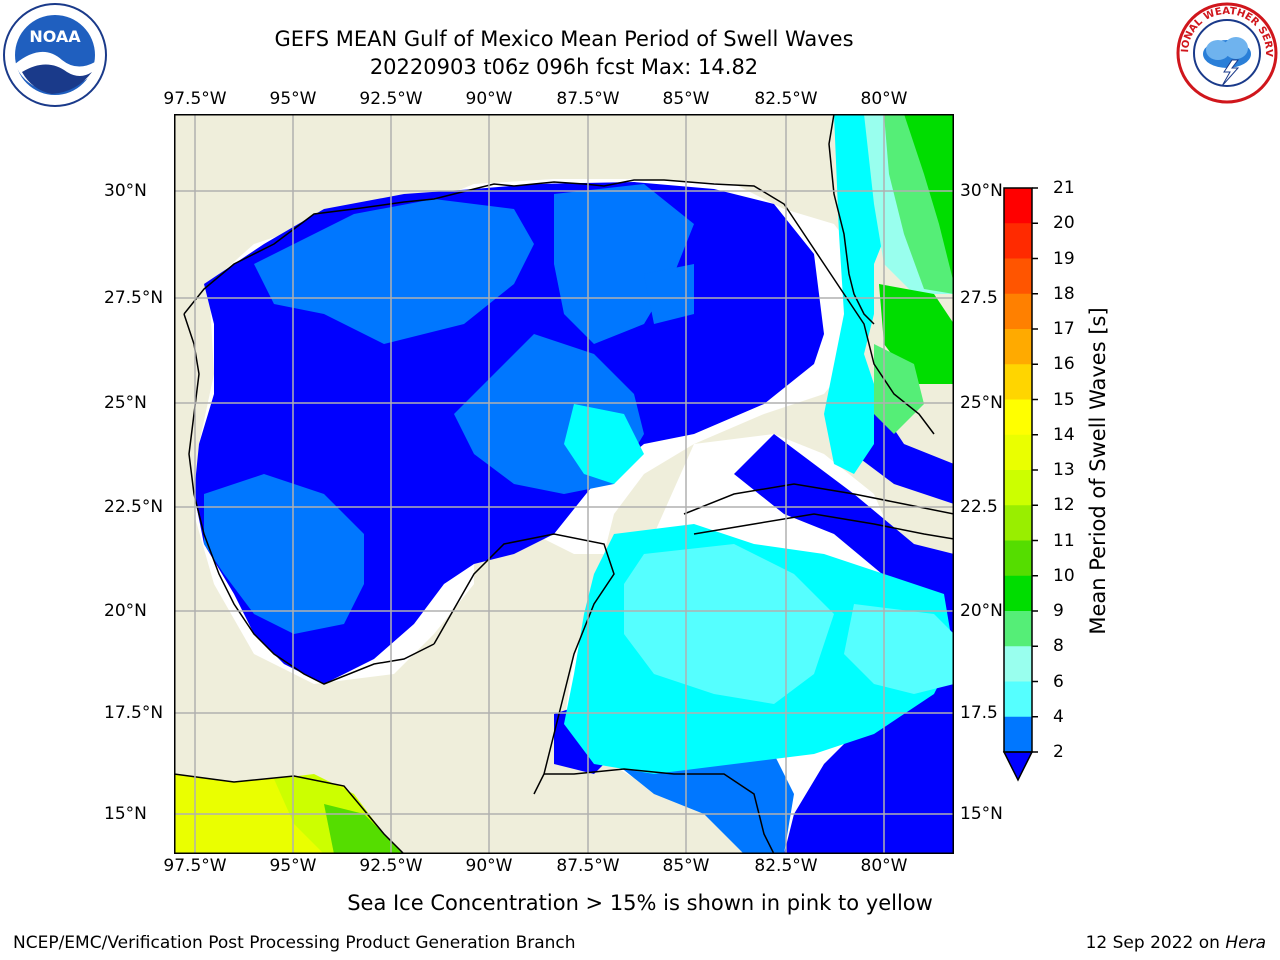 Image resolution: width=1280 pixels, height=960 pixels. What do you see at coordinates (1064, 188) in the screenshot?
I see `colorbar-tick-label: 21` at bounding box center [1064, 188].